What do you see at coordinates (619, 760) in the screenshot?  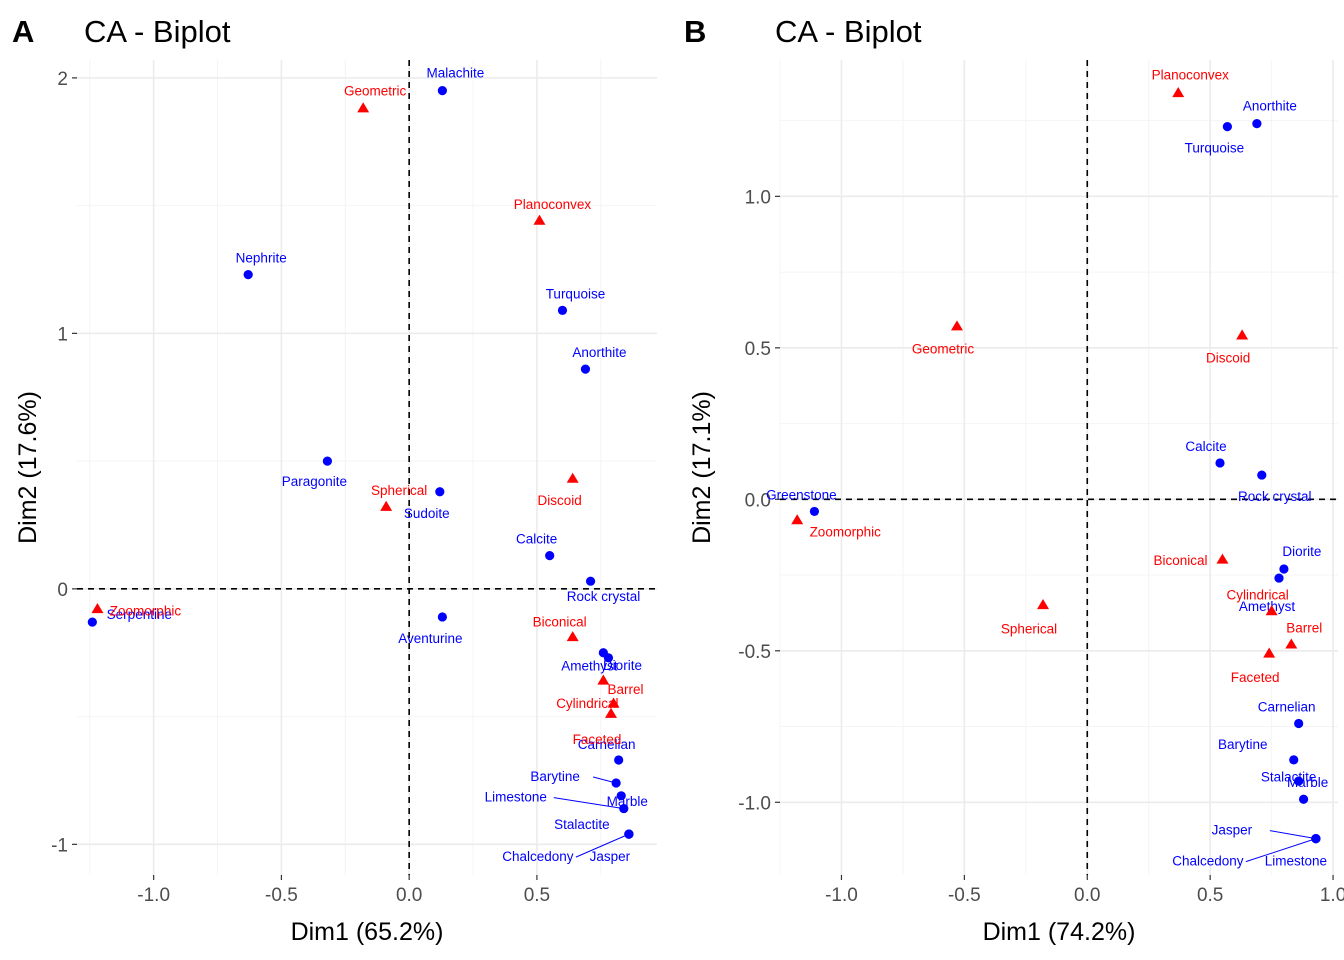 I see `point-carnelian` at bounding box center [619, 760].